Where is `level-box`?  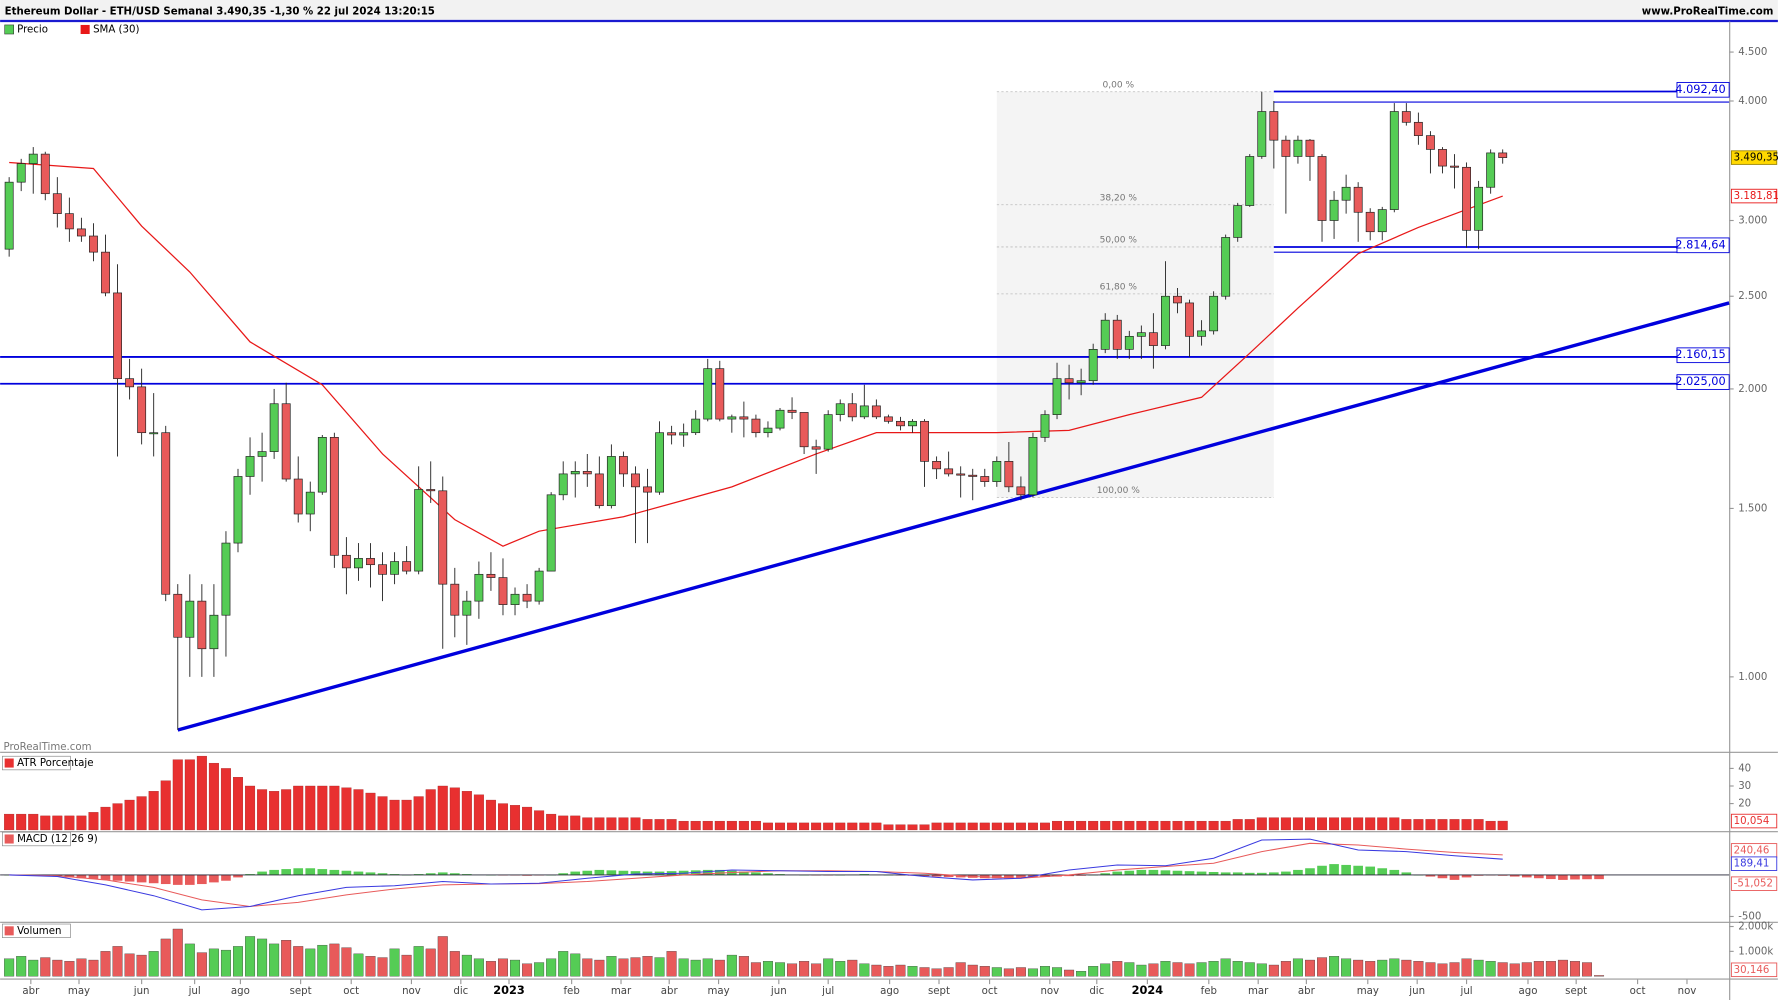
level-box is located at coordinates (1703, 382).